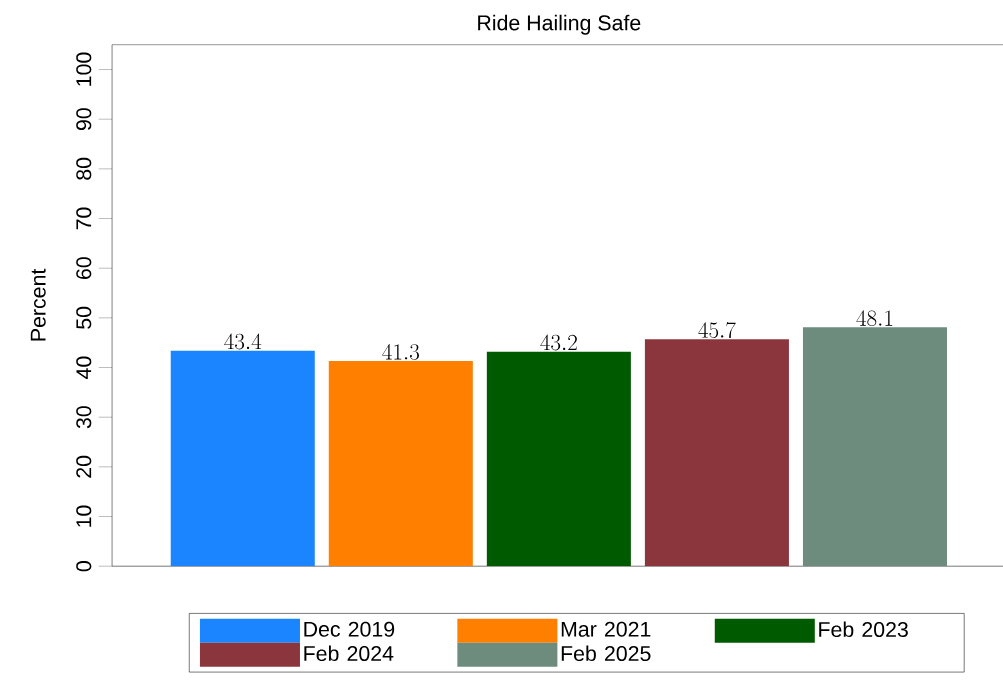 This screenshot has width=1003, height=694. I want to click on chart-title: Ride Hailing Safe, so click(559, 24).